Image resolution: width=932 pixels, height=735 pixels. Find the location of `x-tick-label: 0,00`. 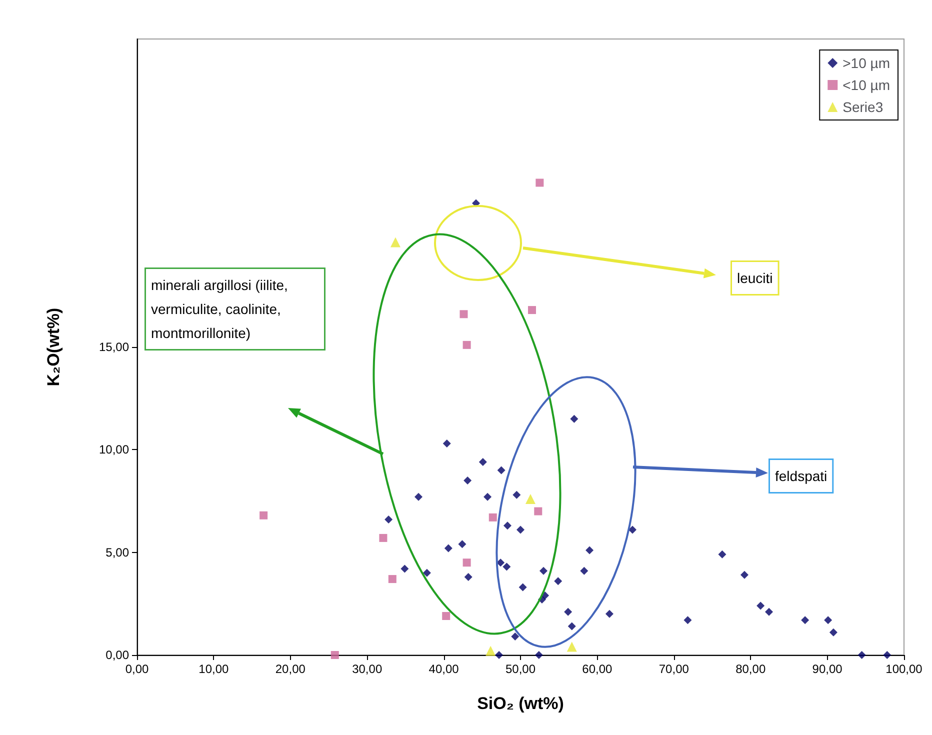

x-tick-label: 0,00 is located at coordinates (137, 669).